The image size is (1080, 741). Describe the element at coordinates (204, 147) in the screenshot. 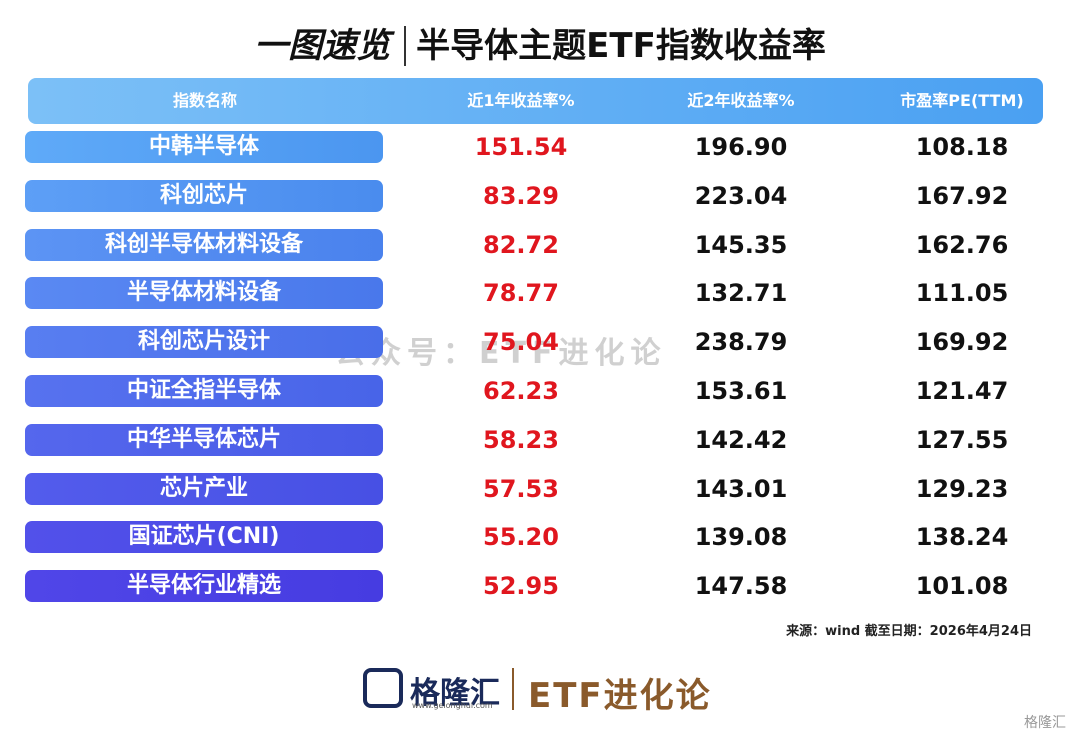

I see `row-name: 中韩半导体` at that location.